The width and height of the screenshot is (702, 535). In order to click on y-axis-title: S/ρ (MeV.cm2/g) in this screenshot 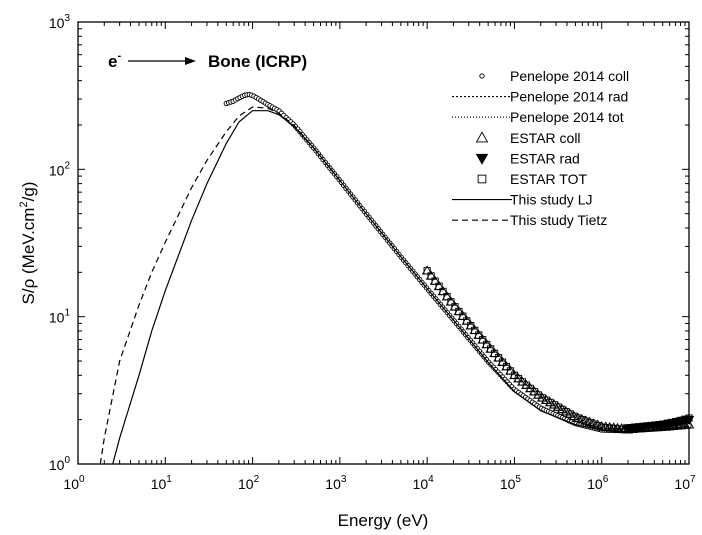, I will do `click(28, 243)`.